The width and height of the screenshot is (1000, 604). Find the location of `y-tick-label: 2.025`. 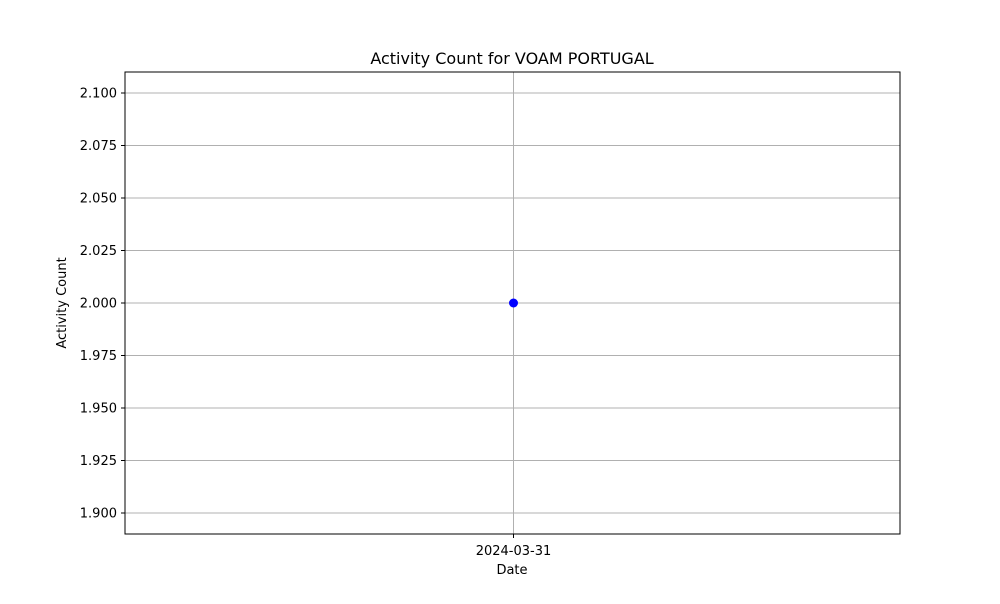

y-tick-label: 2.025 is located at coordinates (98, 251).